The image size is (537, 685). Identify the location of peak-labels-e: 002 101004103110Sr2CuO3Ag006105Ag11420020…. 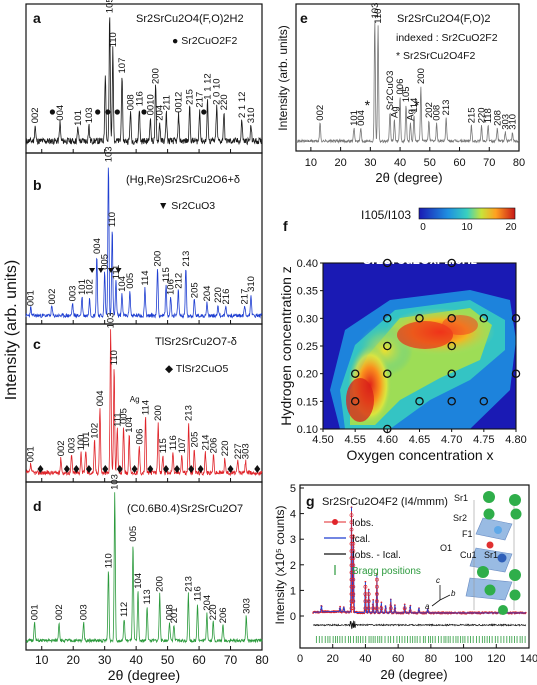
(416, 66).